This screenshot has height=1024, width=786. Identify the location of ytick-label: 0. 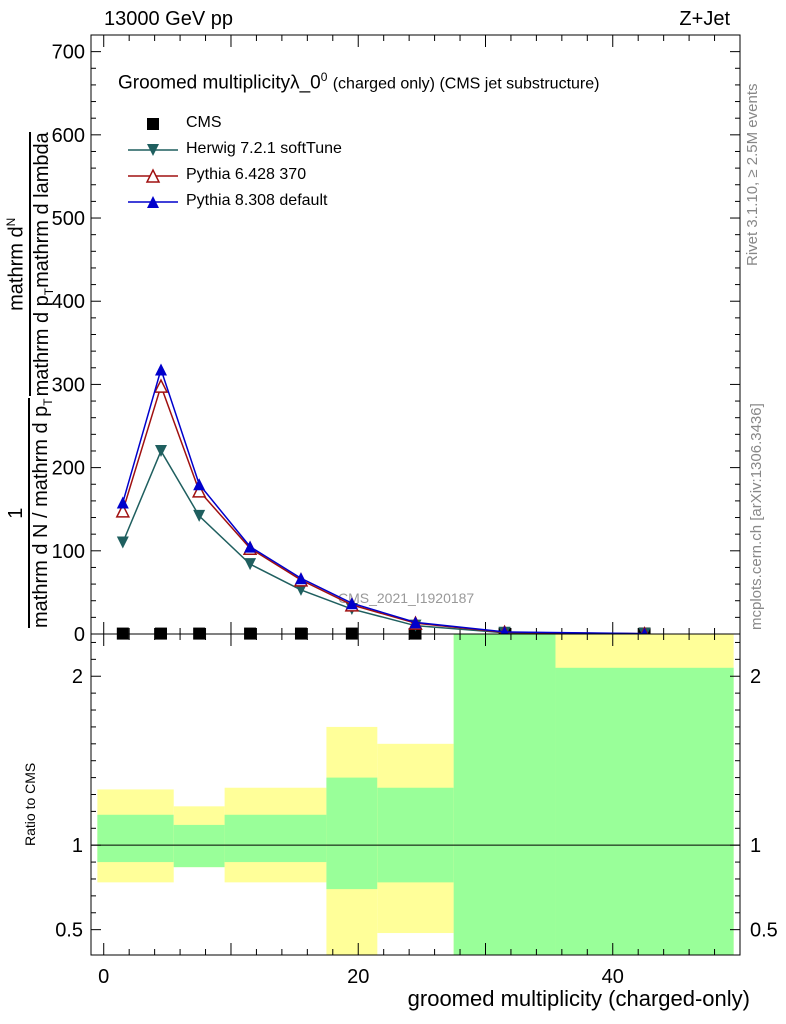
(79, 635).